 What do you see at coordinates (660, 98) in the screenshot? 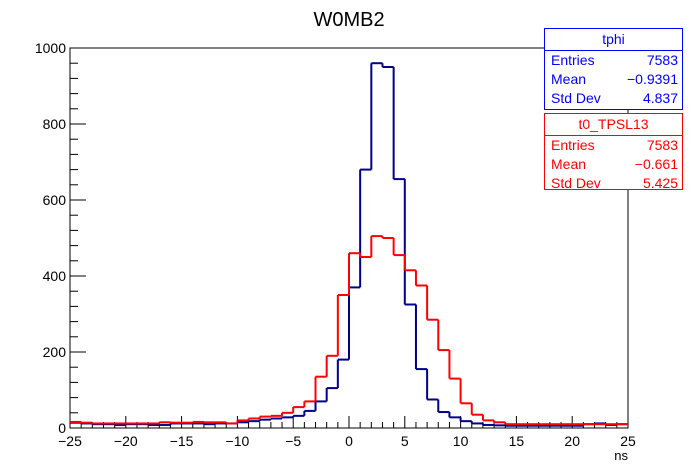
I see `stats-value: 4.837` at bounding box center [660, 98].